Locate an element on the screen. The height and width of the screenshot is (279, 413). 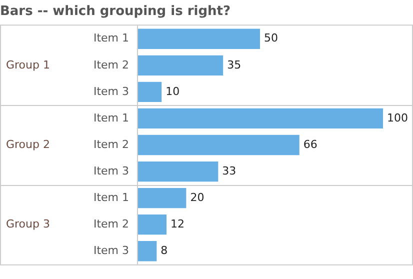
data-label: 100 is located at coordinates (397, 117).